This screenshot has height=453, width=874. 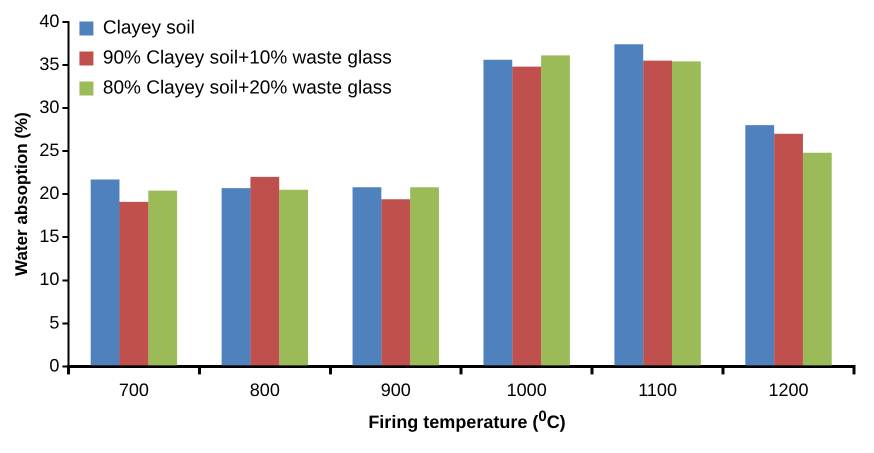 What do you see at coordinates (788, 390) in the screenshot?
I see `x-tick-label: 1200` at bounding box center [788, 390].